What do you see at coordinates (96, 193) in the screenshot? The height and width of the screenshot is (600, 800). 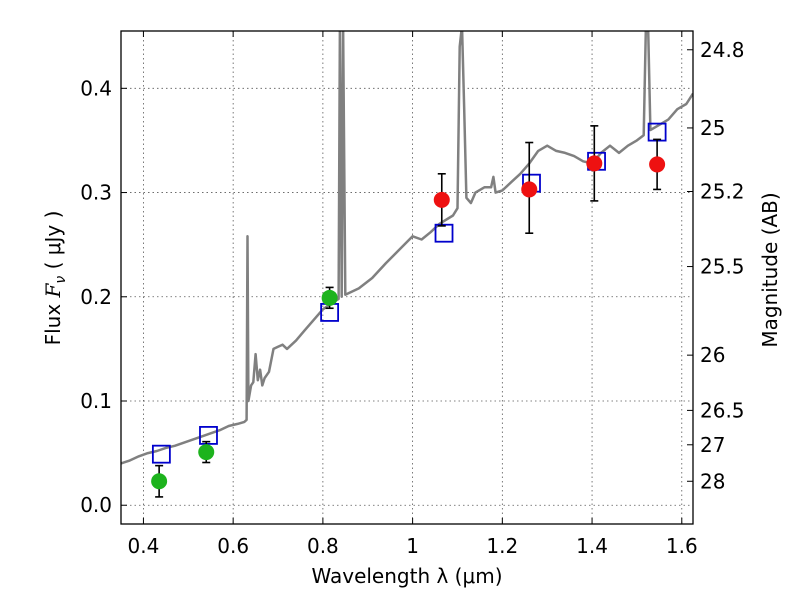 I see `y-tick-label: 0.3` at bounding box center [96, 193].